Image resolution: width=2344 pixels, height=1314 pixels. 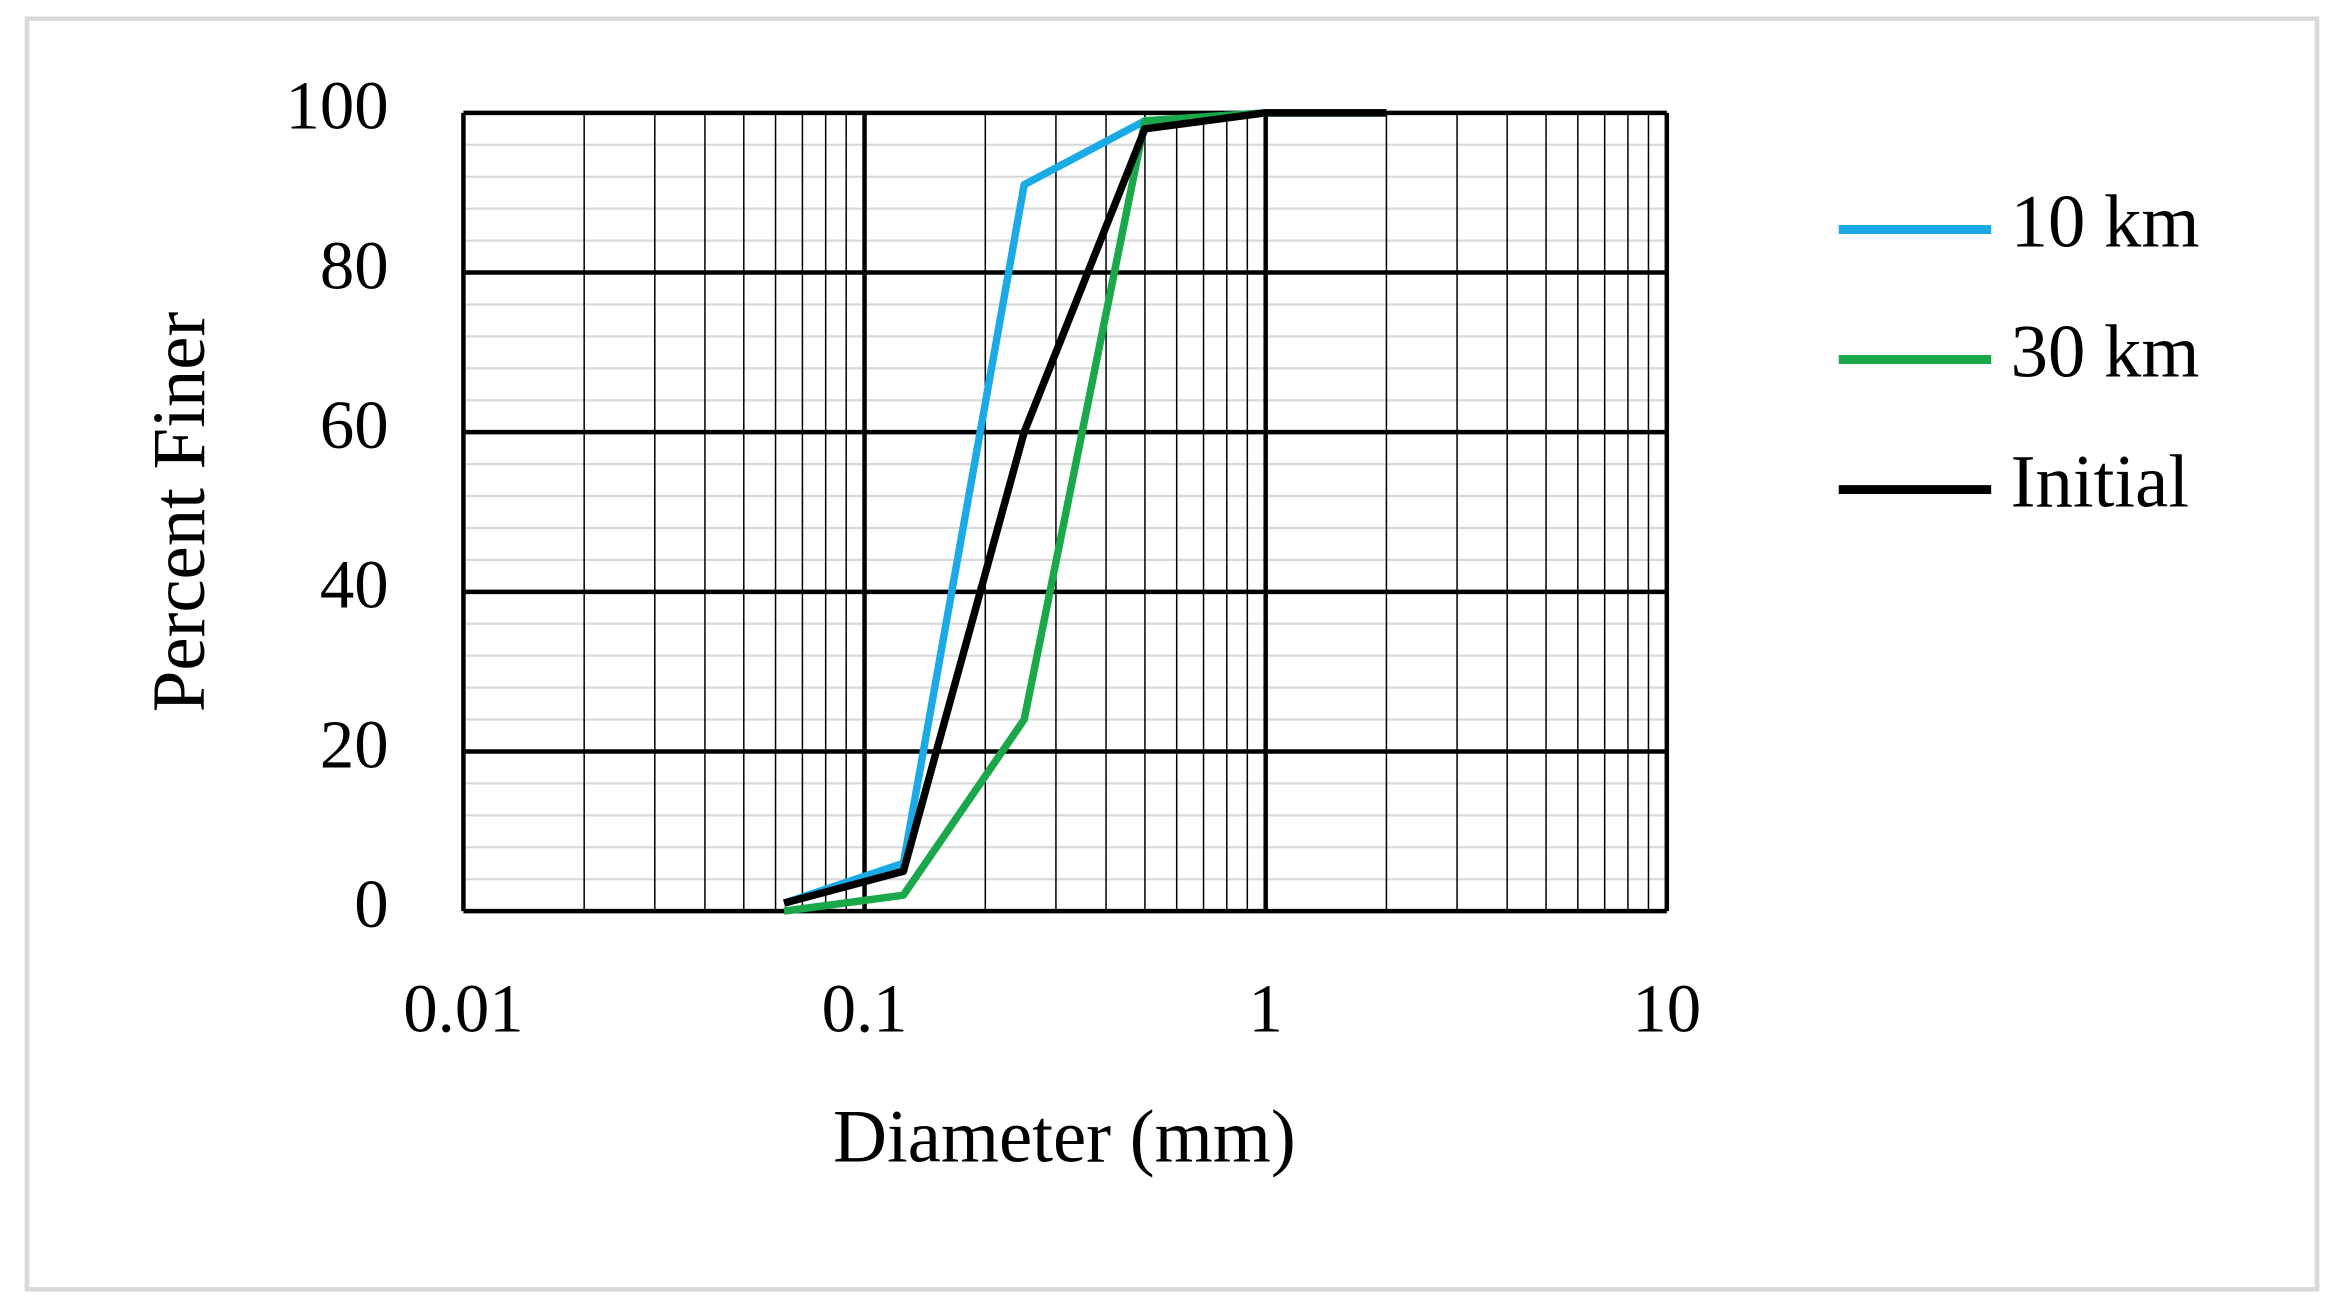 What do you see at coordinates (865, 1009) in the screenshot?
I see `x-tick-label: 0.1` at bounding box center [865, 1009].